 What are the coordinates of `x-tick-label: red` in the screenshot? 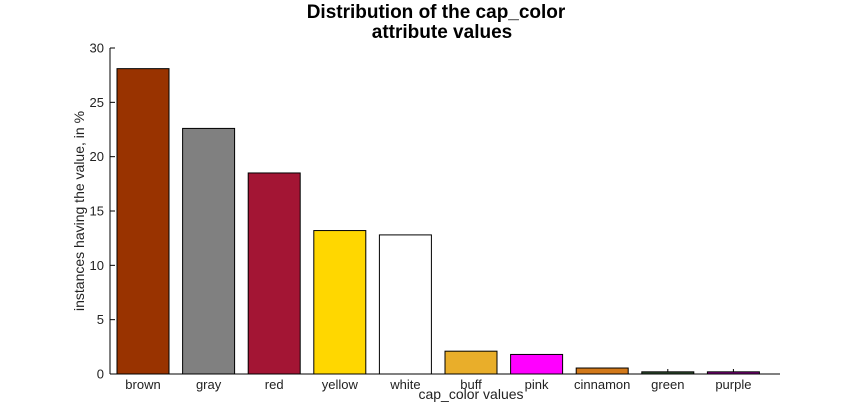 It's located at (274, 384).